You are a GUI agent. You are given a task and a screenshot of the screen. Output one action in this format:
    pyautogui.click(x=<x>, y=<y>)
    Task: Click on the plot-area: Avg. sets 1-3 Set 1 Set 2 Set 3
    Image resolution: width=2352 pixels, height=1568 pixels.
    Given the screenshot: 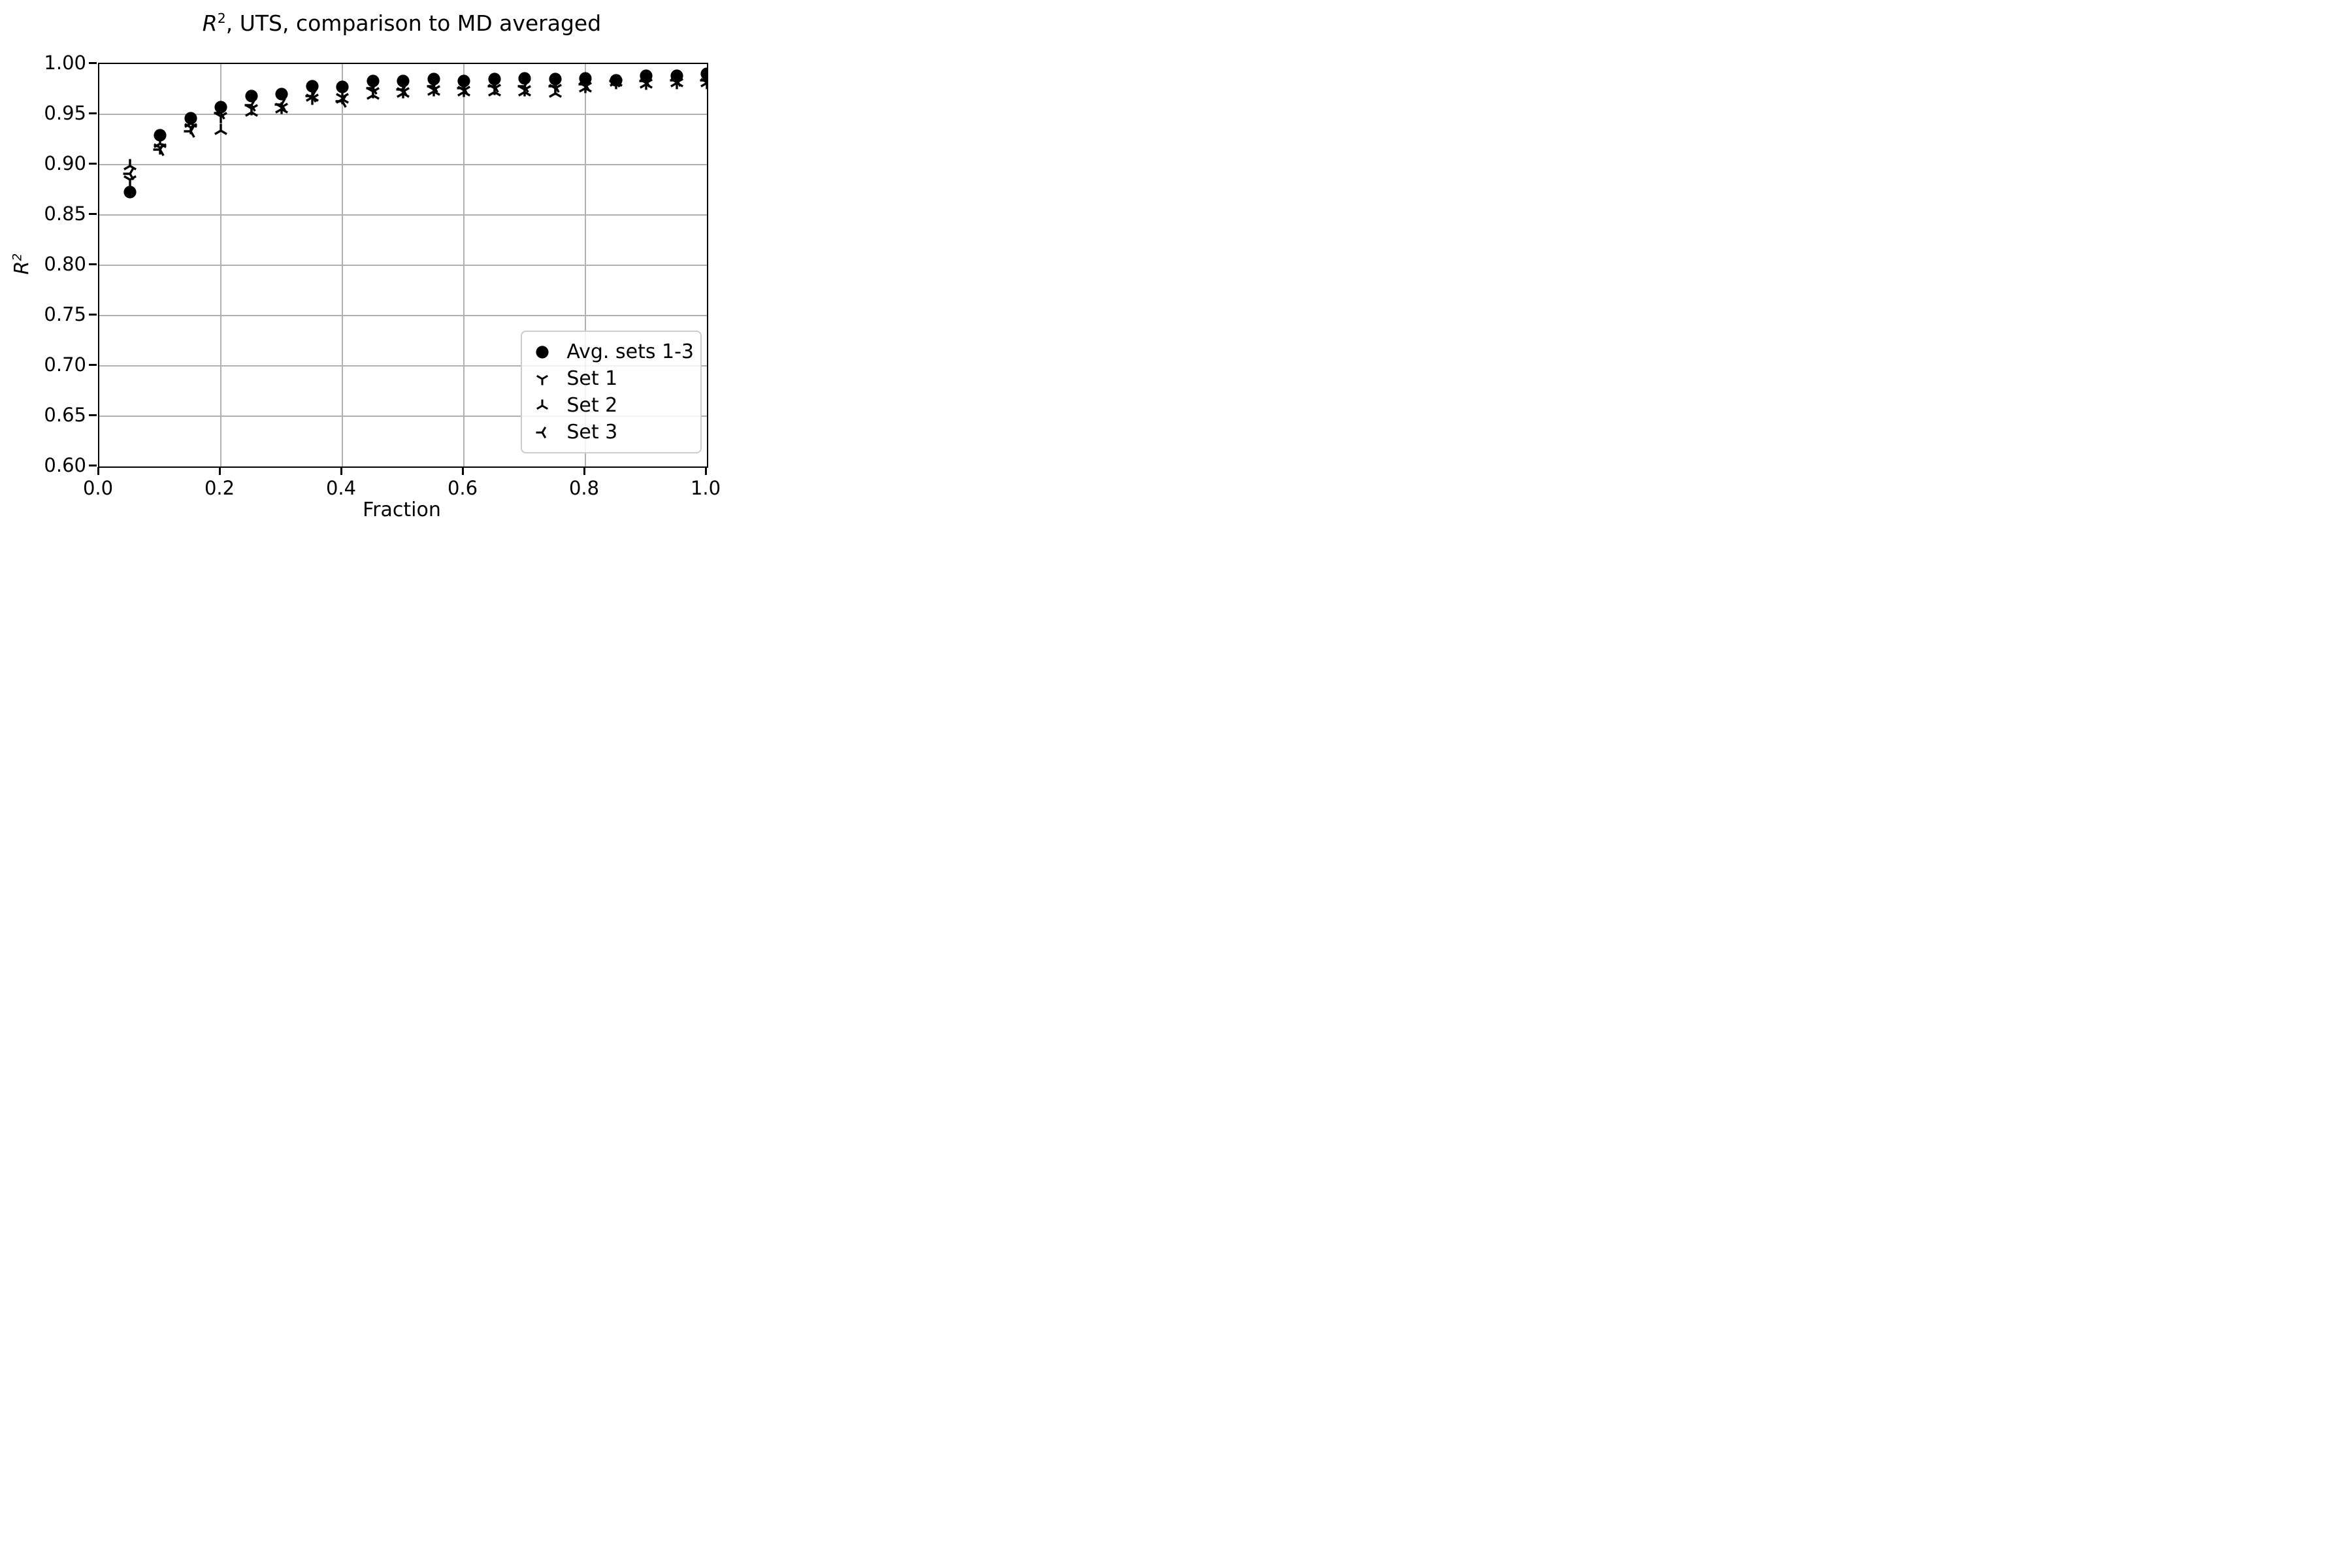 What is the action you would take?
    pyautogui.click(x=403, y=265)
    